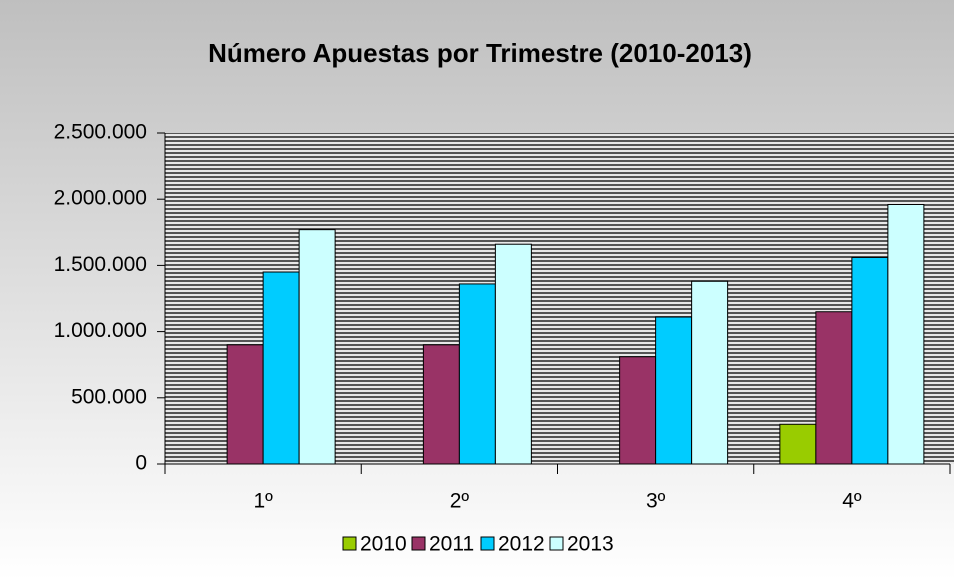 The height and width of the screenshot is (585, 954). I want to click on y-tick-label: 500.000, so click(109, 396).